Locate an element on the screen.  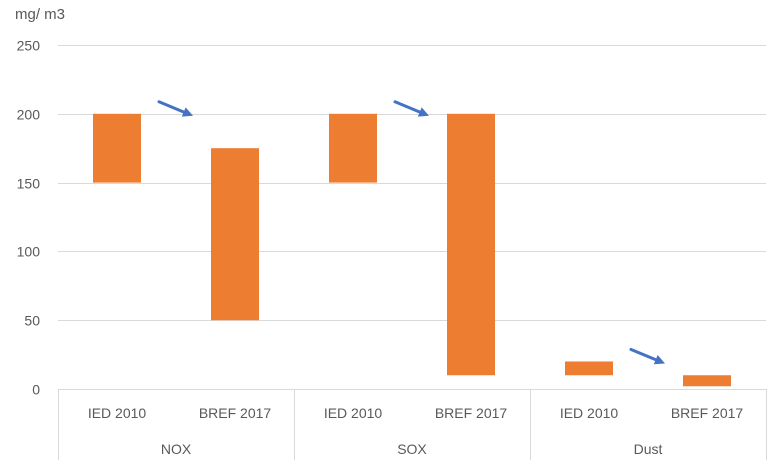
bar-nox-bref-2017 is located at coordinates (235, 234).